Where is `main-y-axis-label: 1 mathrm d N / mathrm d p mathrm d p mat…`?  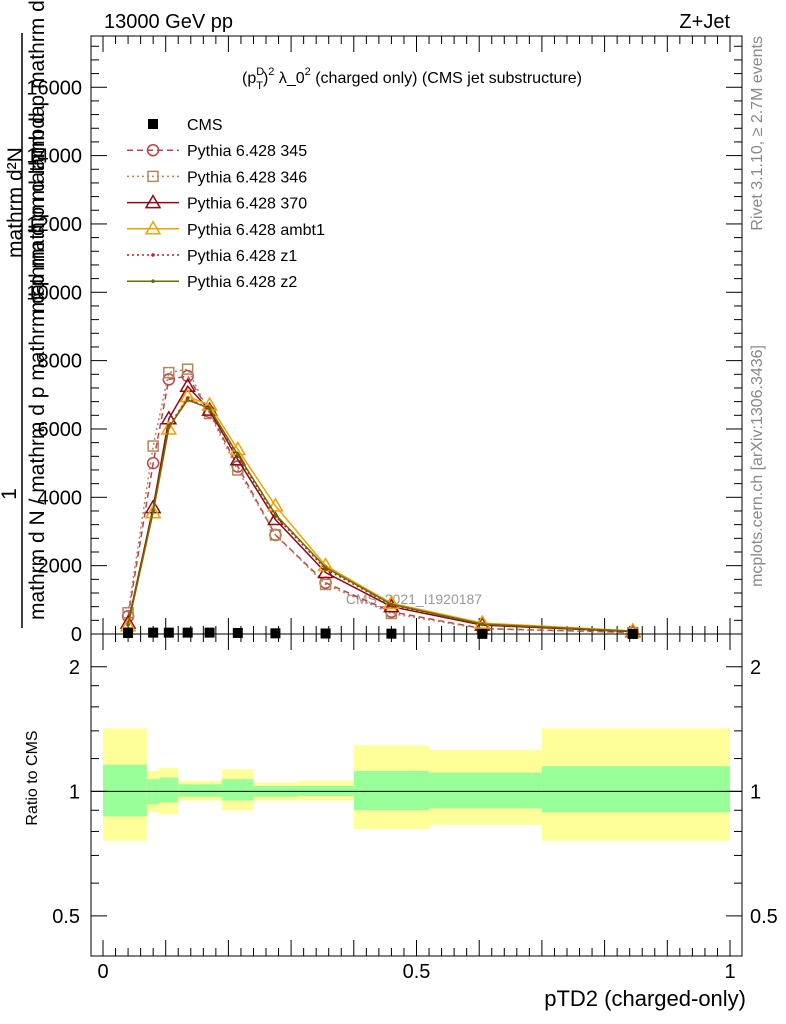
main-y-axis-label: 1 mathrm d N / mathrm d p mathrm d p mat… is located at coordinates (24, 314).